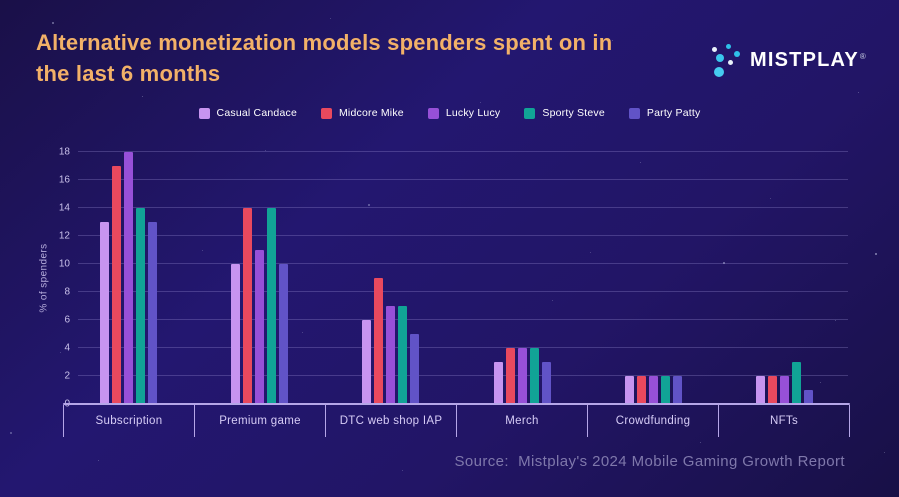 The height and width of the screenshot is (497, 899). Describe the element at coordinates (248, 306) in the screenshot. I see `bar-midcore-mike-premium-game` at that location.